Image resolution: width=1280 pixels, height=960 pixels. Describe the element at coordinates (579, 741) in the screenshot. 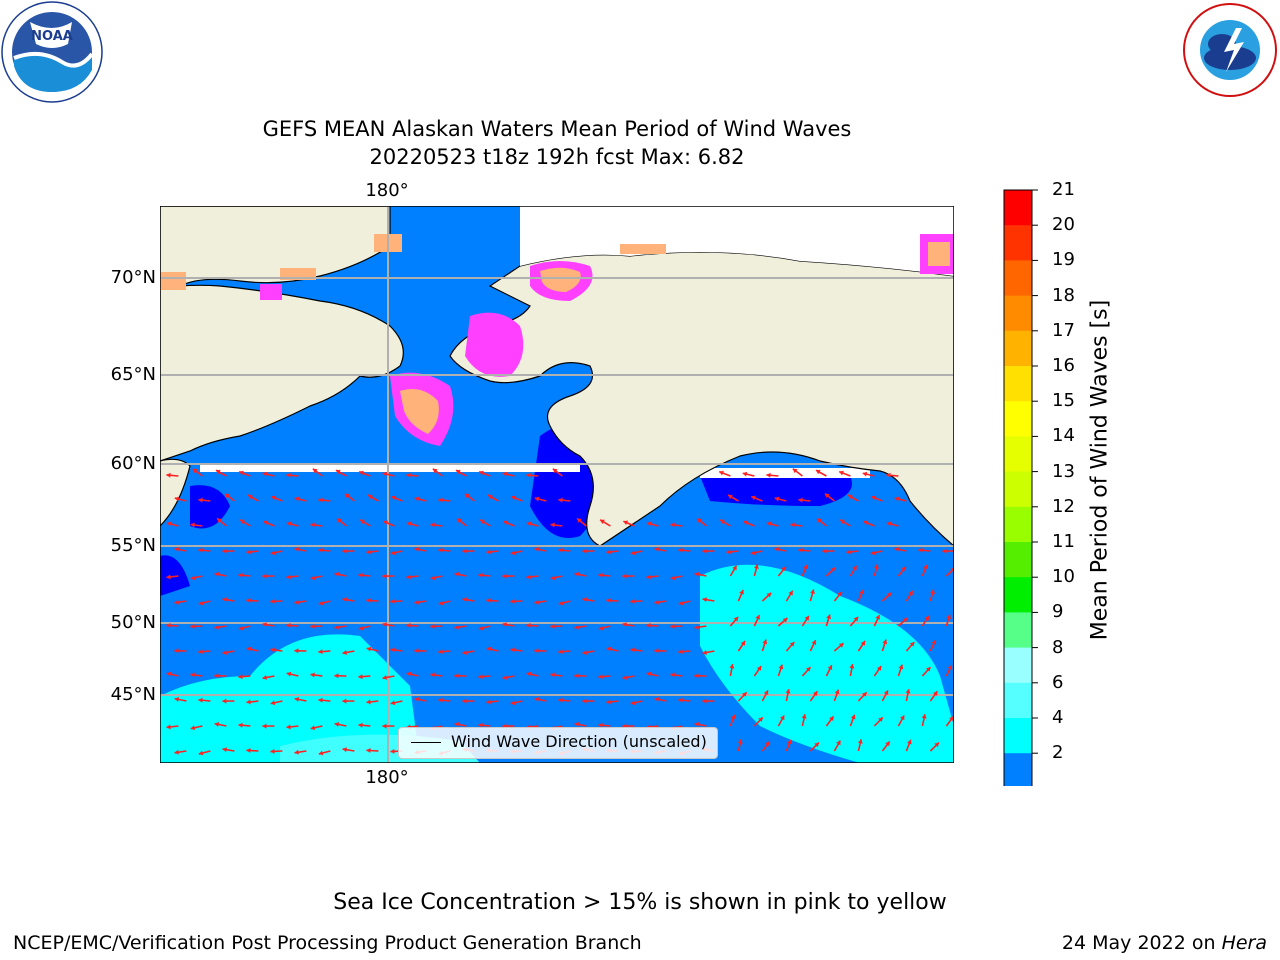

I see `legend-label: Wind Wave Direction (unscaled)` at that location.